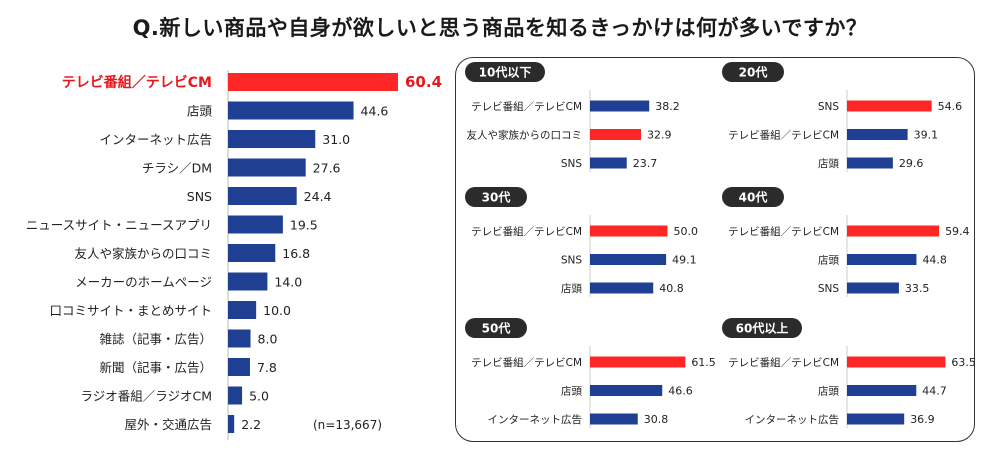 This screenshot has height=460, width=1000. What do you see at coordinates (347, 425) in the screenshot?
I see `sample-size-note: (n=13,667)` at bounding box center [347, 425].